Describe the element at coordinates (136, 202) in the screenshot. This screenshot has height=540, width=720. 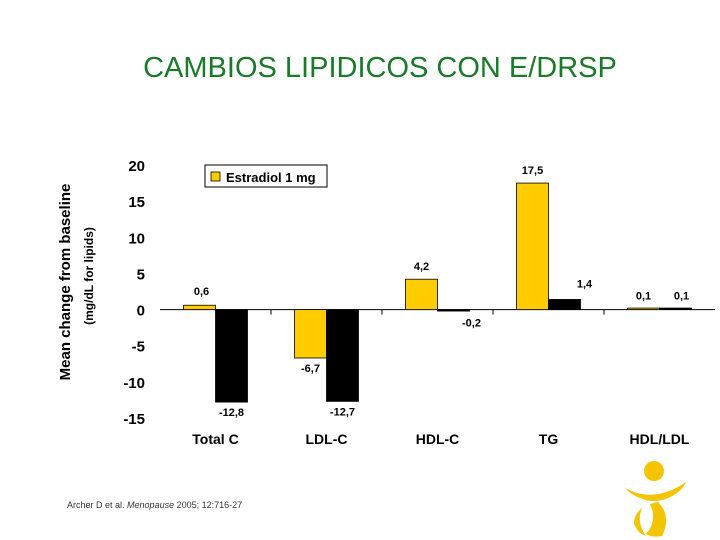
I see `y-tick-label: 15` at that location.